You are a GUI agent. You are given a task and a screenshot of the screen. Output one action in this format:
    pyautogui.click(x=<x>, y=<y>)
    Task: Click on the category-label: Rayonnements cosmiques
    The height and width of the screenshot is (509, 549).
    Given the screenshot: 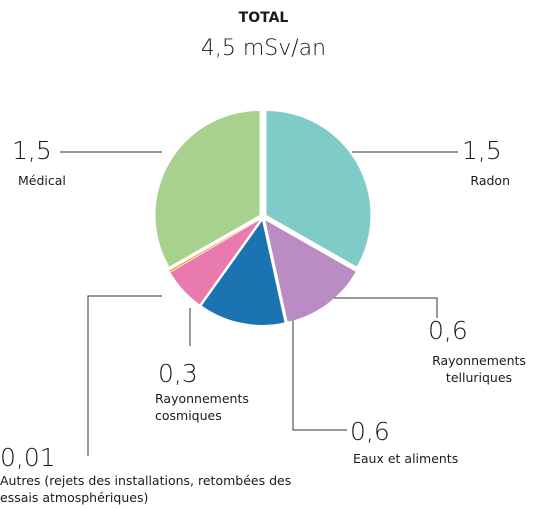 What is the action you would take?
    pyautogui.click(x=202, y=407)
    